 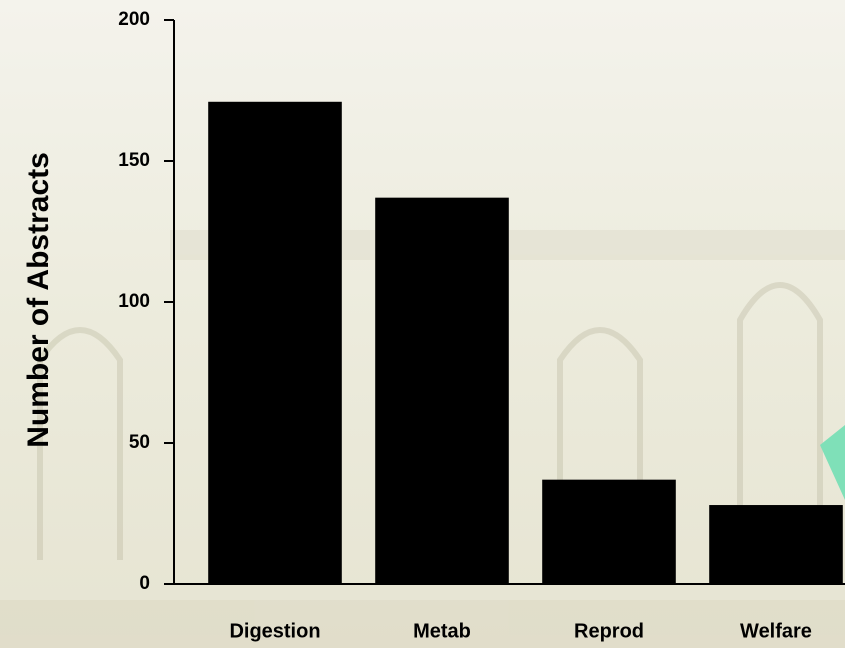 I want to click on x-tick-label: Metab, so click(x=442, y=631).